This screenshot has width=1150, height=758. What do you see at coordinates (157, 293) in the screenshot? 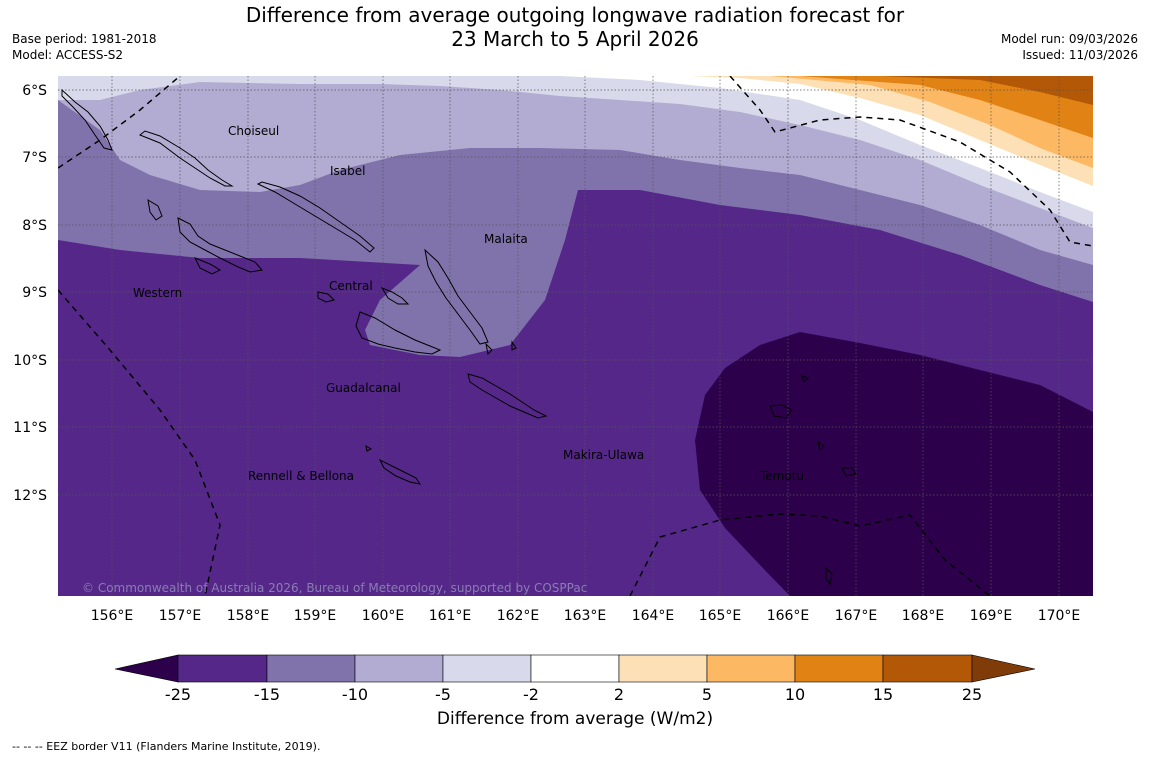
I see `label-western: Western` at bounding box center [157, 293].